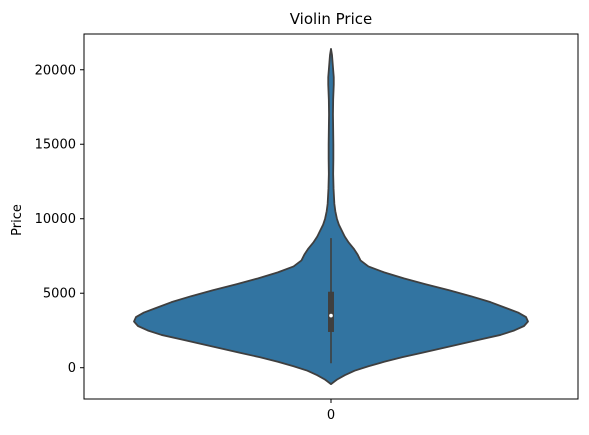 The image size is (589, 435). I want to click on y-tick-label: 5000, so click(59, 294).